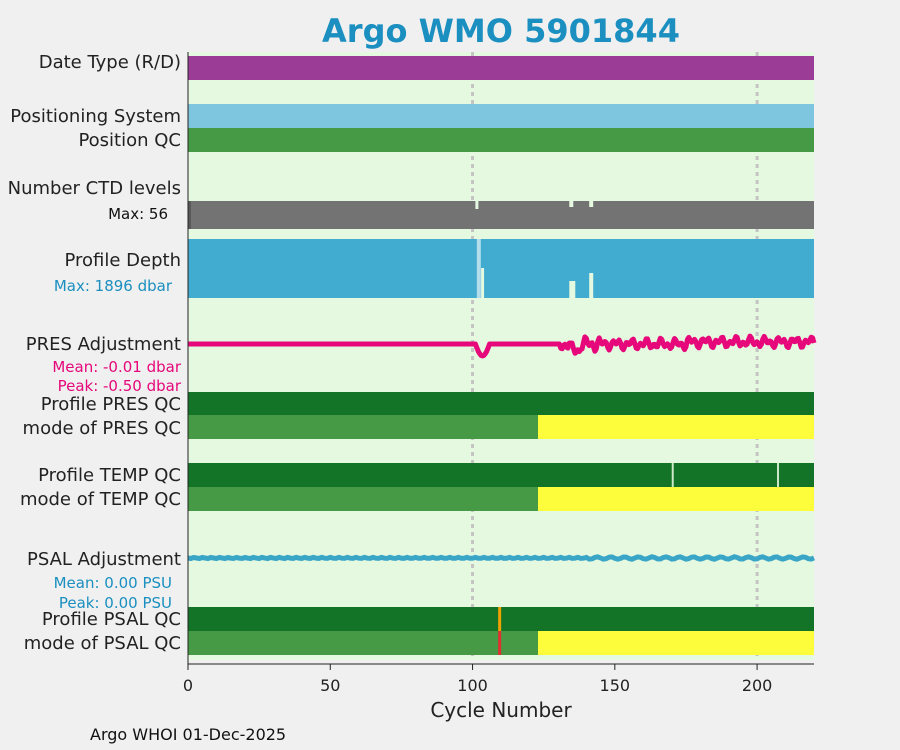 Image resolution: width=900 pixels, height=750 pixels. What do you see at coordinates (501, 558) in the screenshot?
I see `psal-adjustment-line` at bounding box center [501, 558].